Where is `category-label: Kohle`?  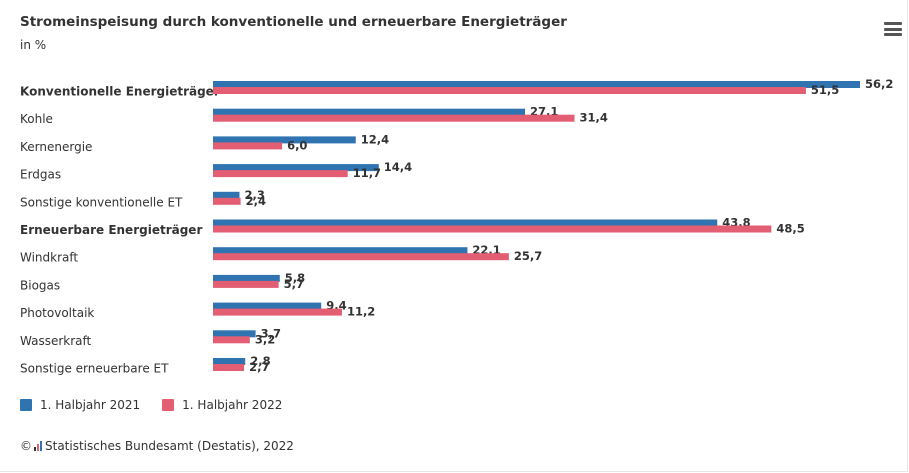 category-label: Kohle is located at coordinates (36, 119).